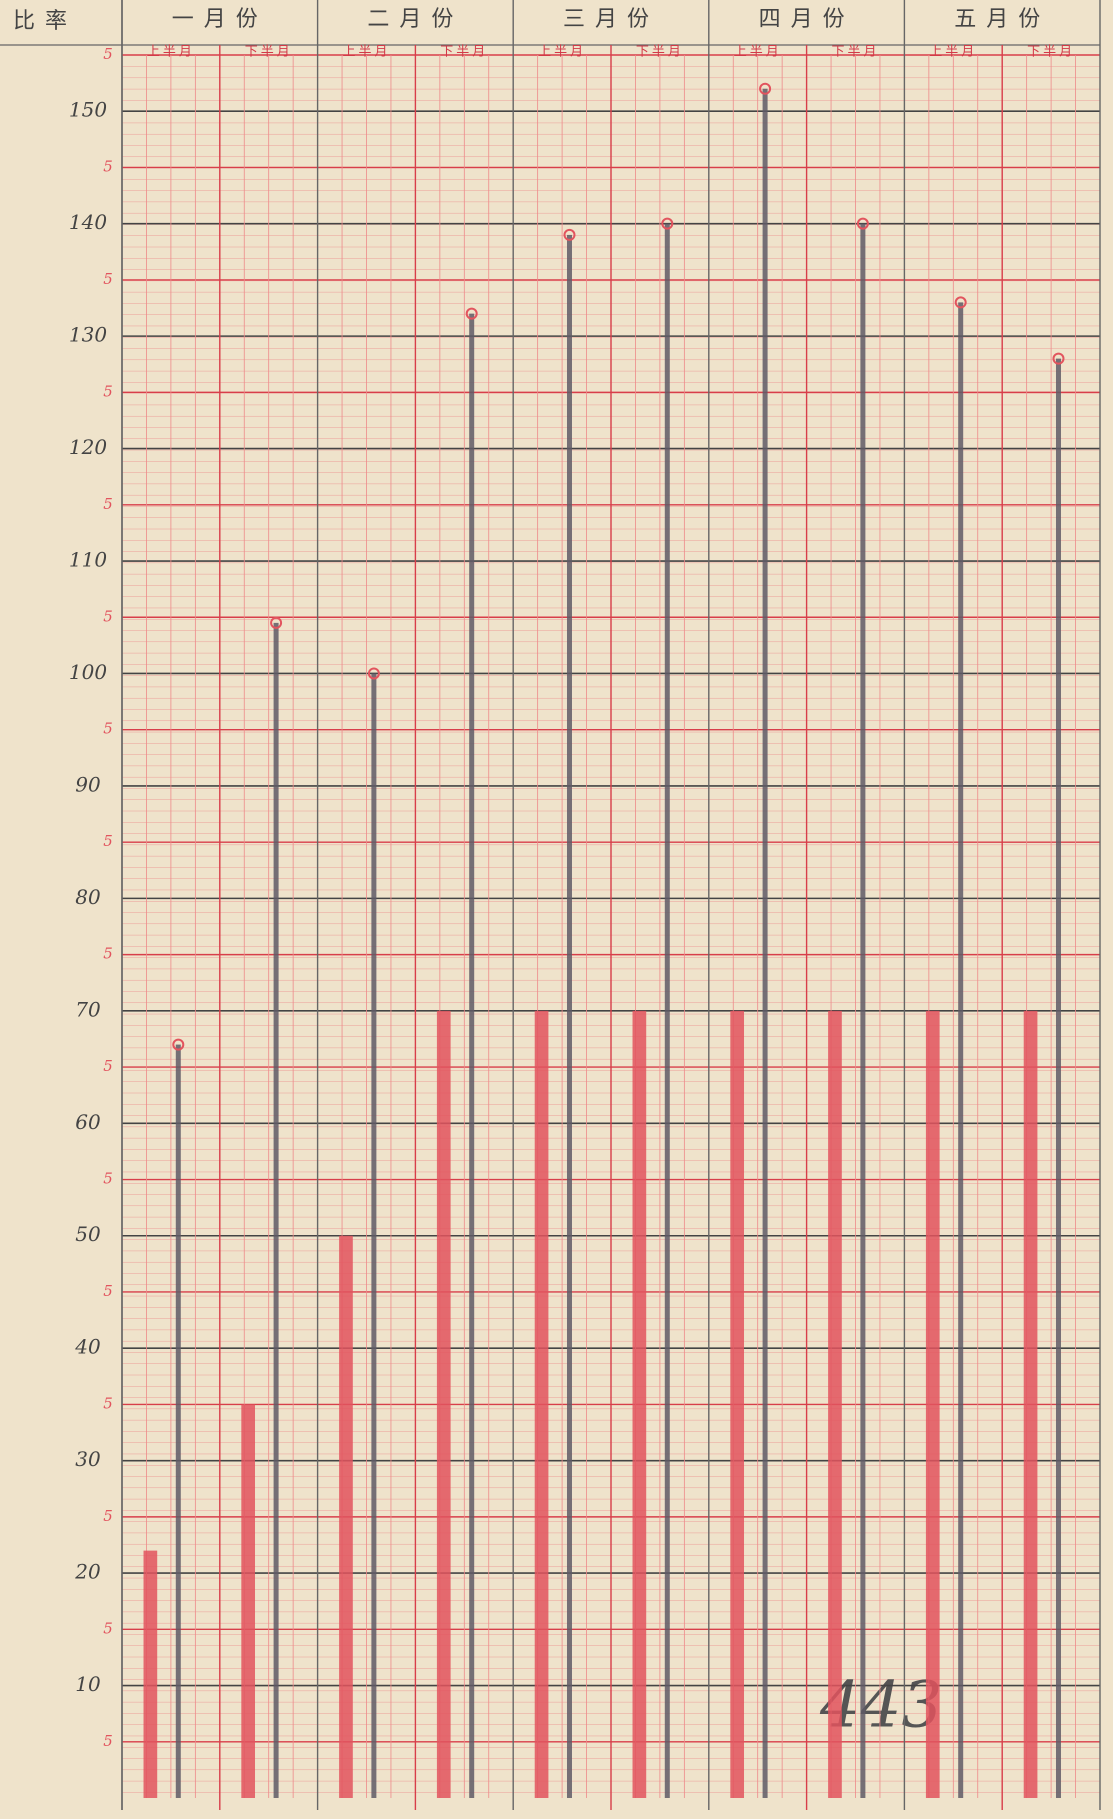  I want to click on y-tick-label: 10, so click(88, 1684).